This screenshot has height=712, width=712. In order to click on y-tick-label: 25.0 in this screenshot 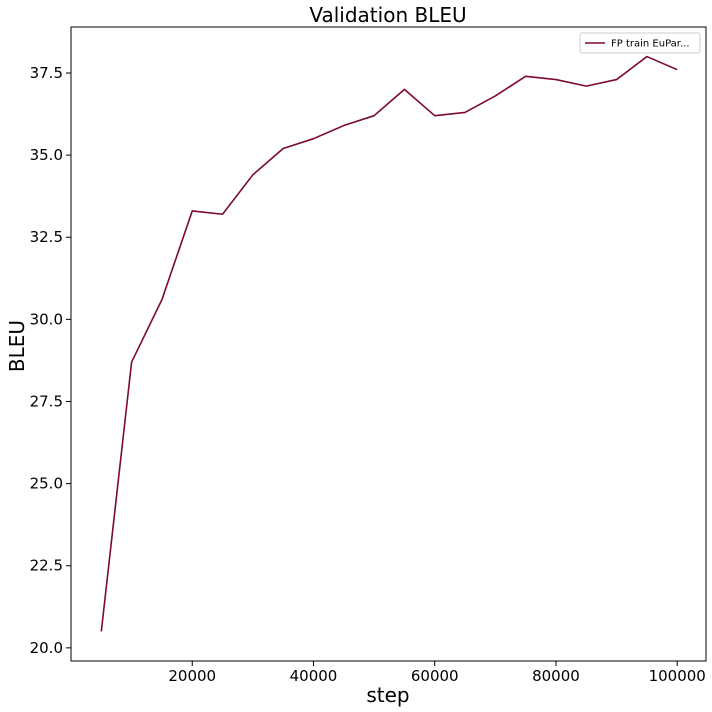, I will do `click(46, 484)`.